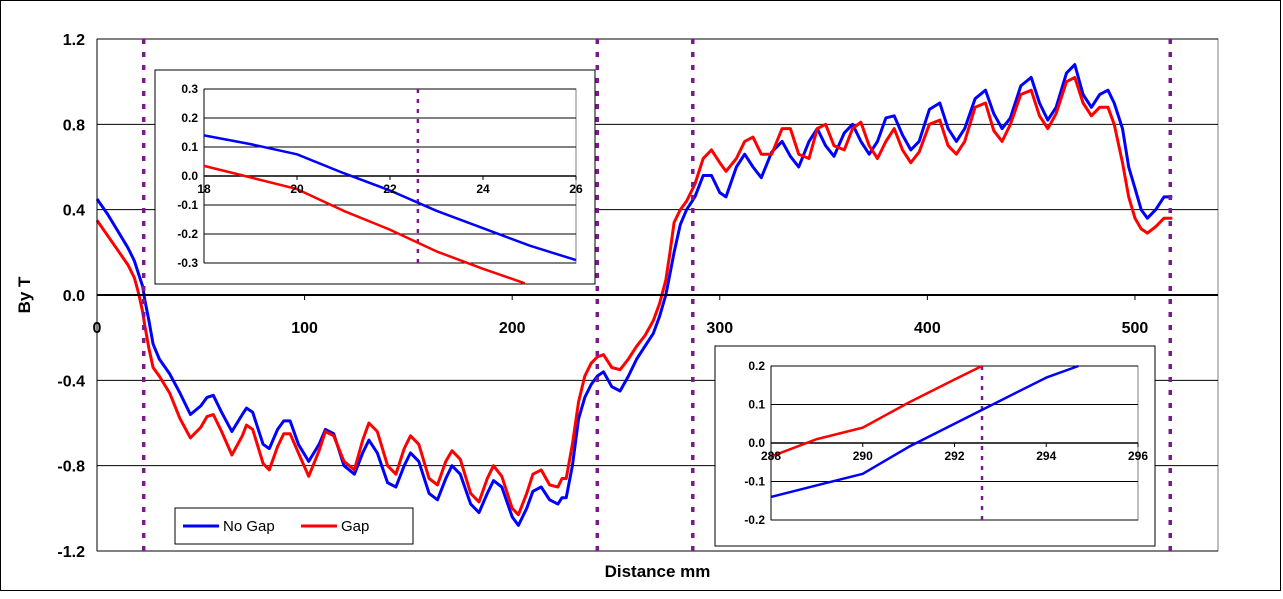 The width and height of the screenshot is (1283, 599). Describe the element at coordinates (187, 205) in the screenshot. I see `inset-top-y-tick-label: -0.1` at that location.